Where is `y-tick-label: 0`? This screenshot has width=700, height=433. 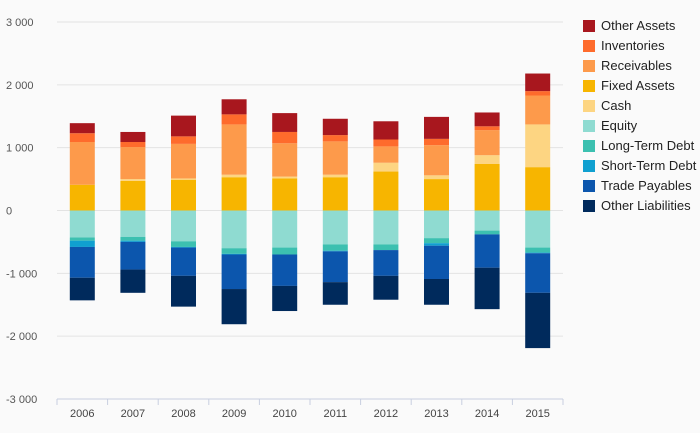 y-tick-label: 0 is located at coordinates (9, 212).